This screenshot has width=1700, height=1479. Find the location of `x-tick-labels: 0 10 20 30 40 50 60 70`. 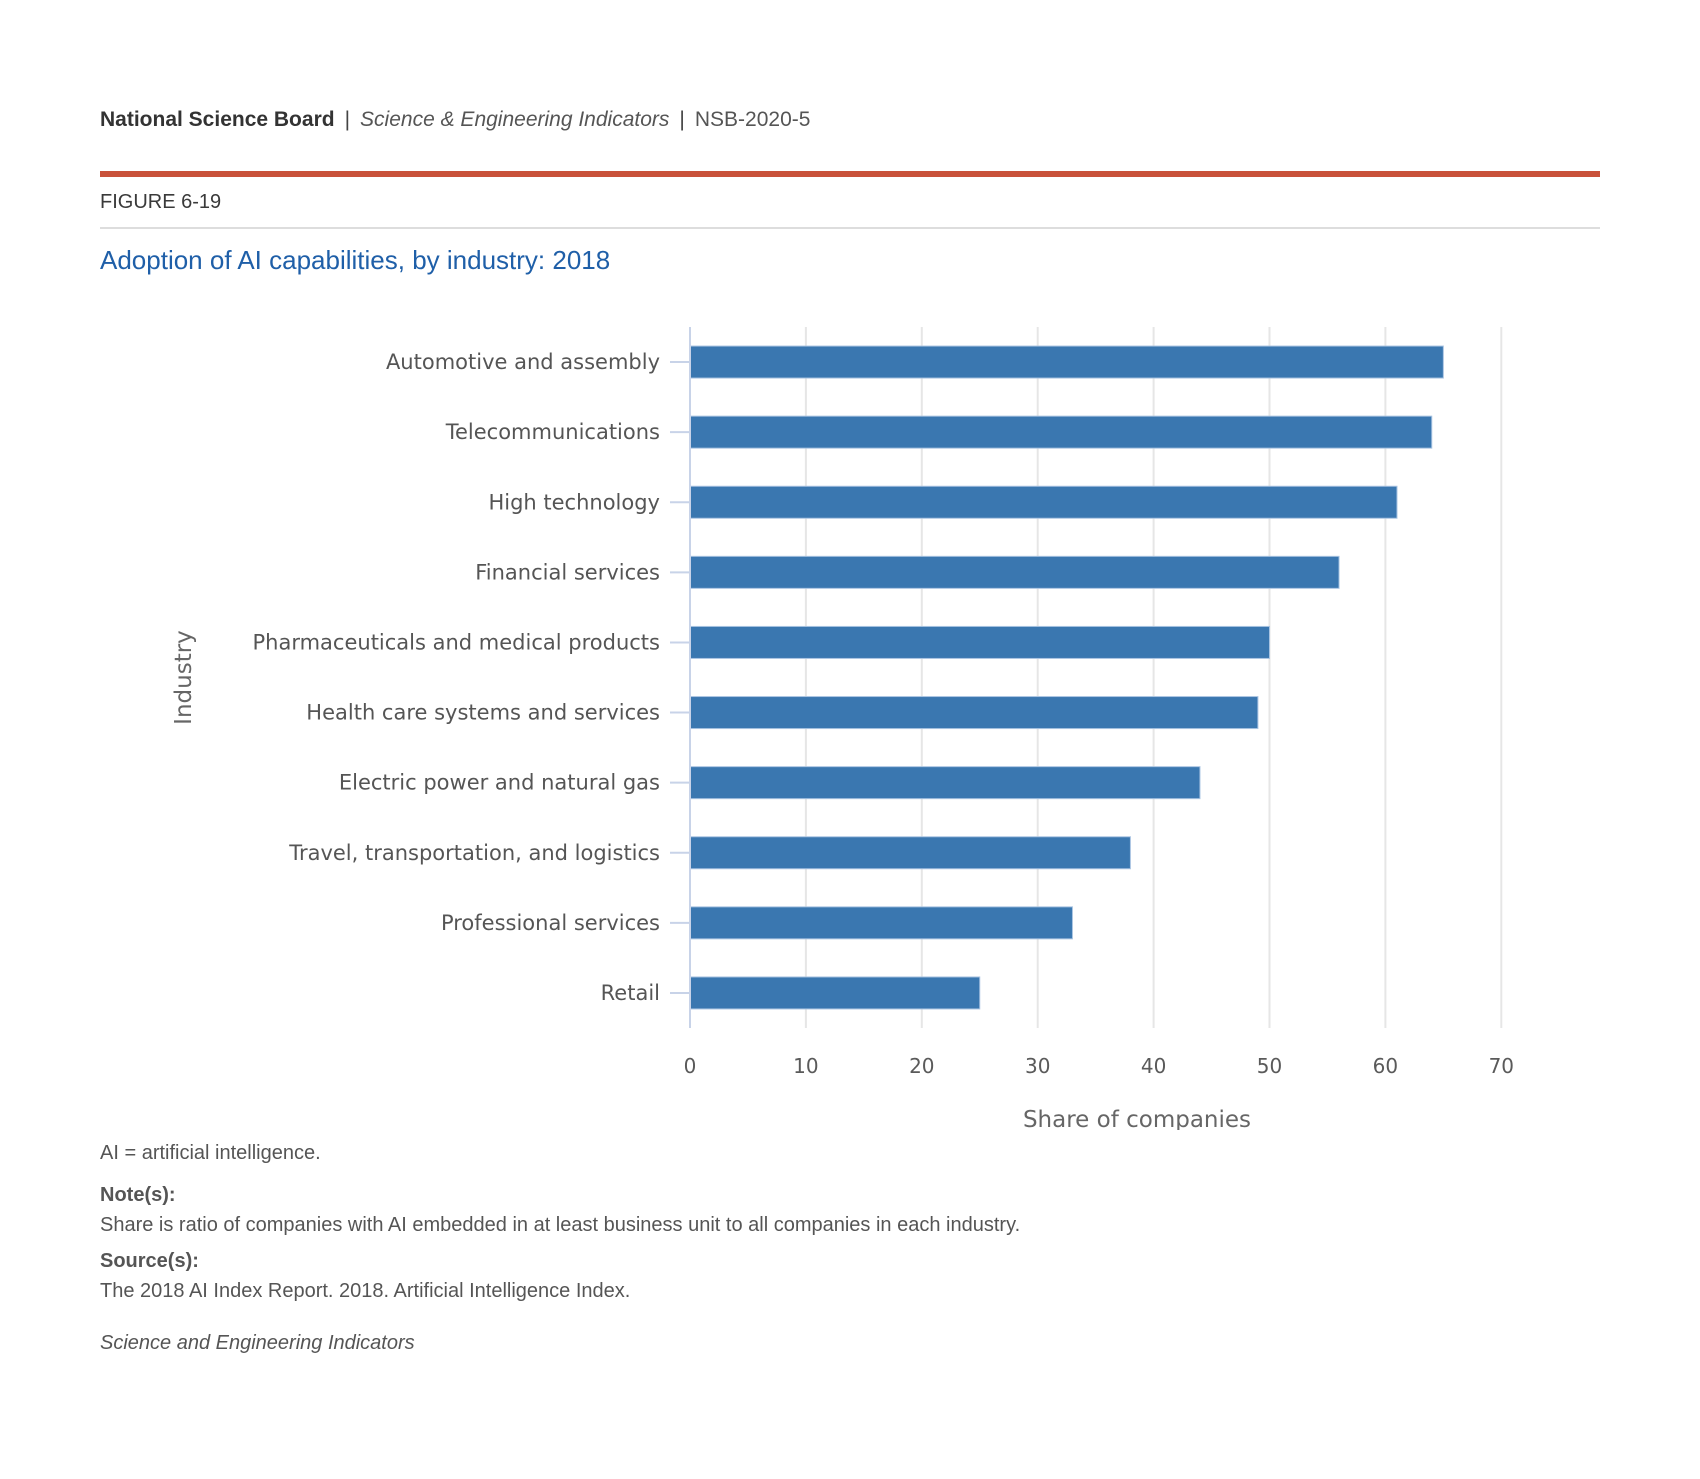

x-tick-labels: 0 10 20 30 40 50 60 70 is located at coordinates (1099, 1066).